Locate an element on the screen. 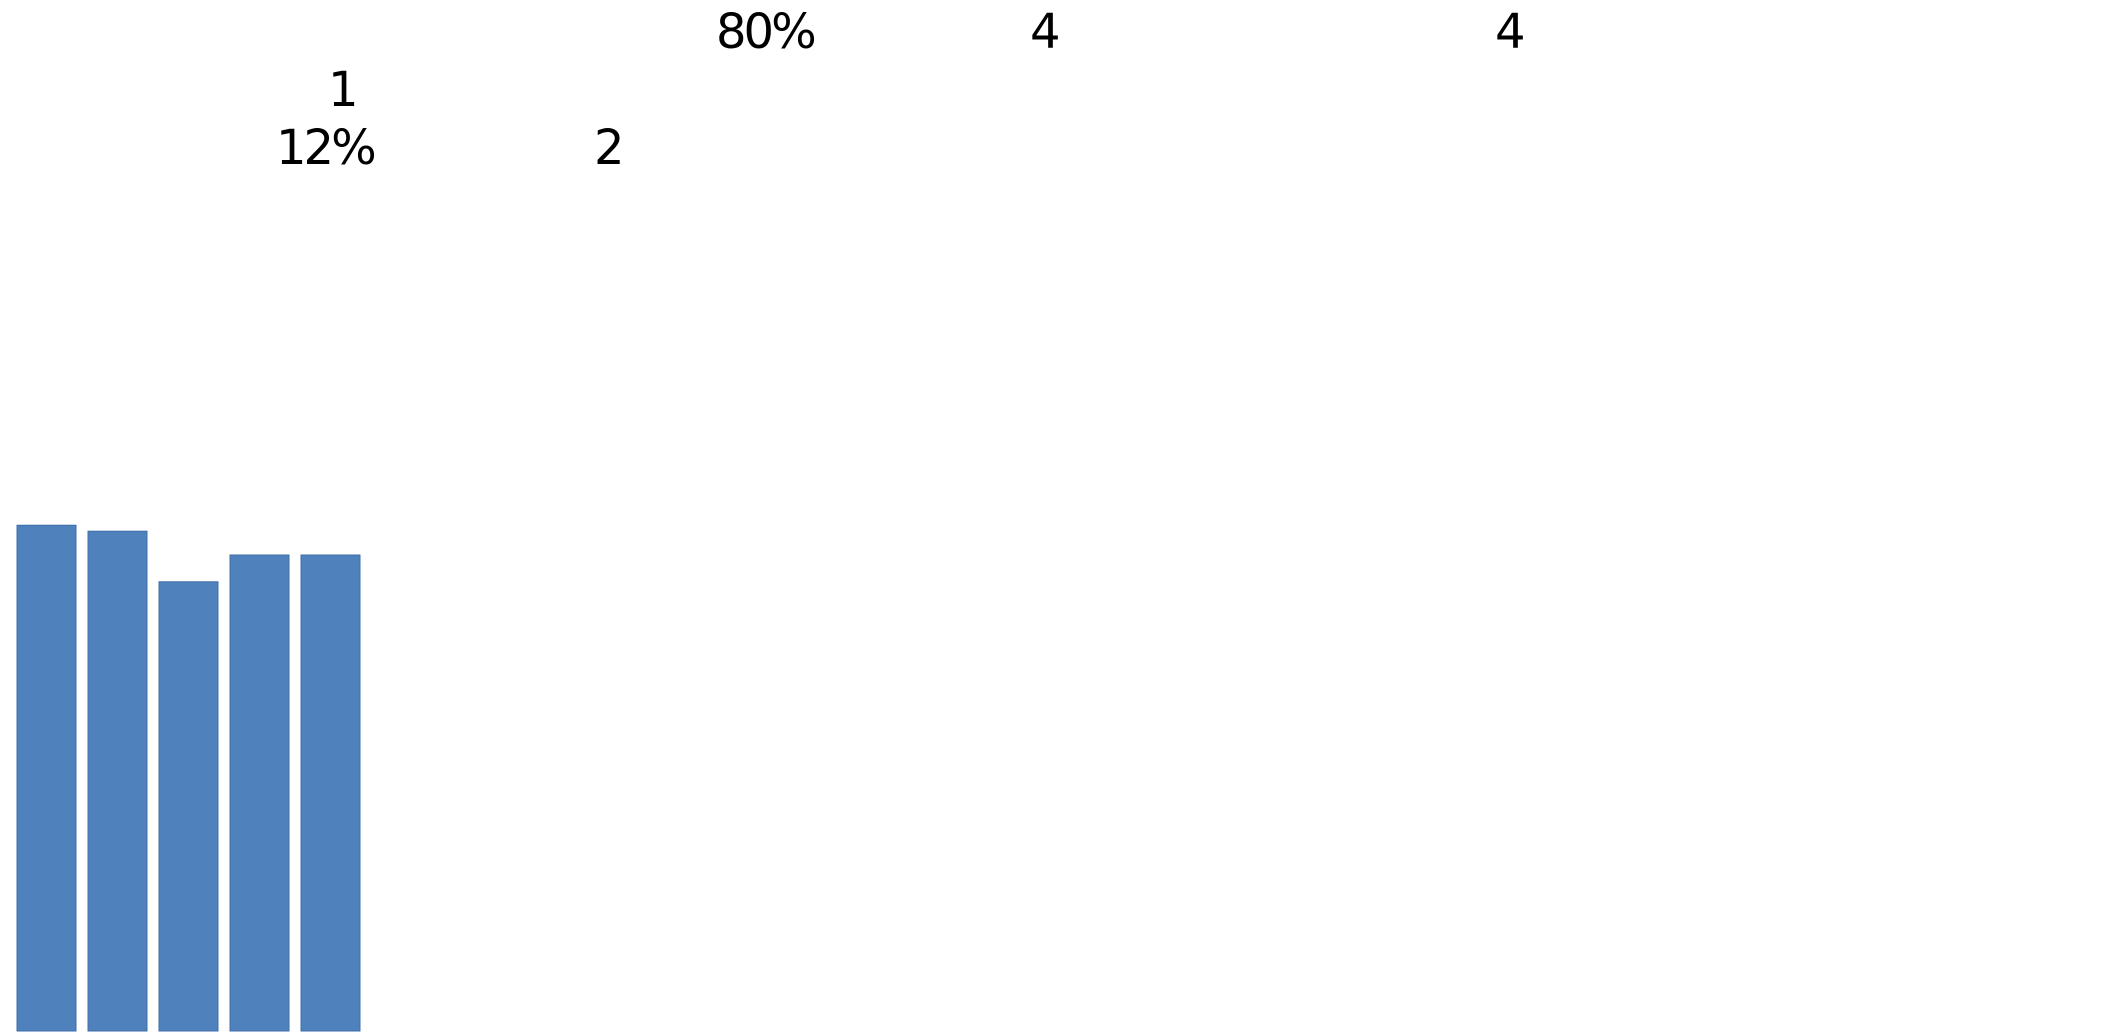  annotation-4-right: 4 is located at coordinates (1510, 32).